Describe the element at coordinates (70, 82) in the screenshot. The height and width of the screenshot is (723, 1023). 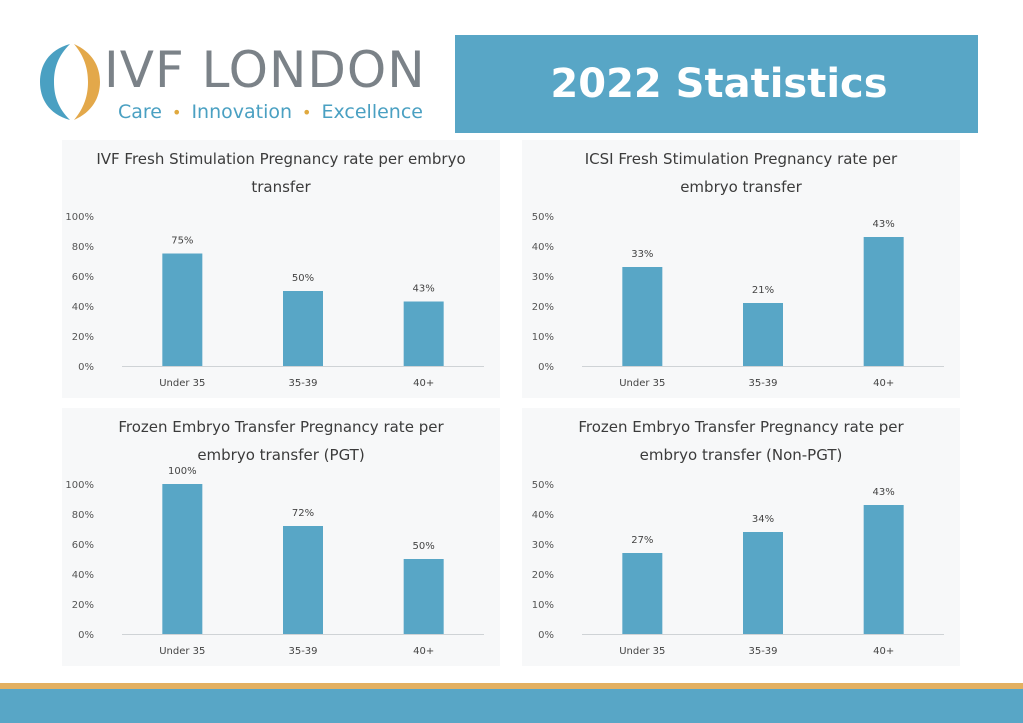
I see `crescent-logo-icon` at that location.